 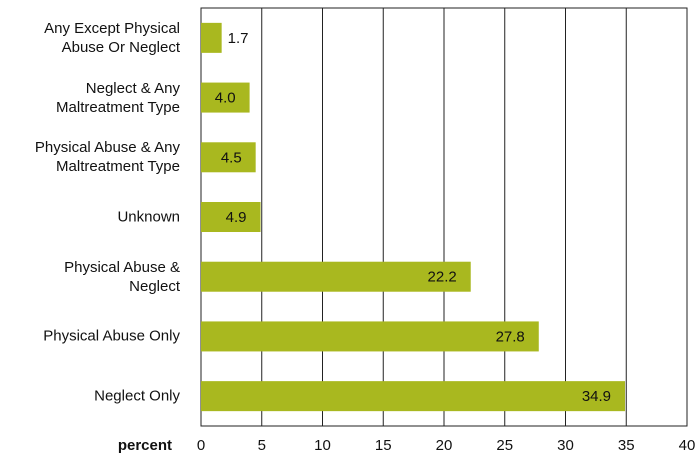 I want to click on x-axis-label: percent, so click(x=145, y=445).